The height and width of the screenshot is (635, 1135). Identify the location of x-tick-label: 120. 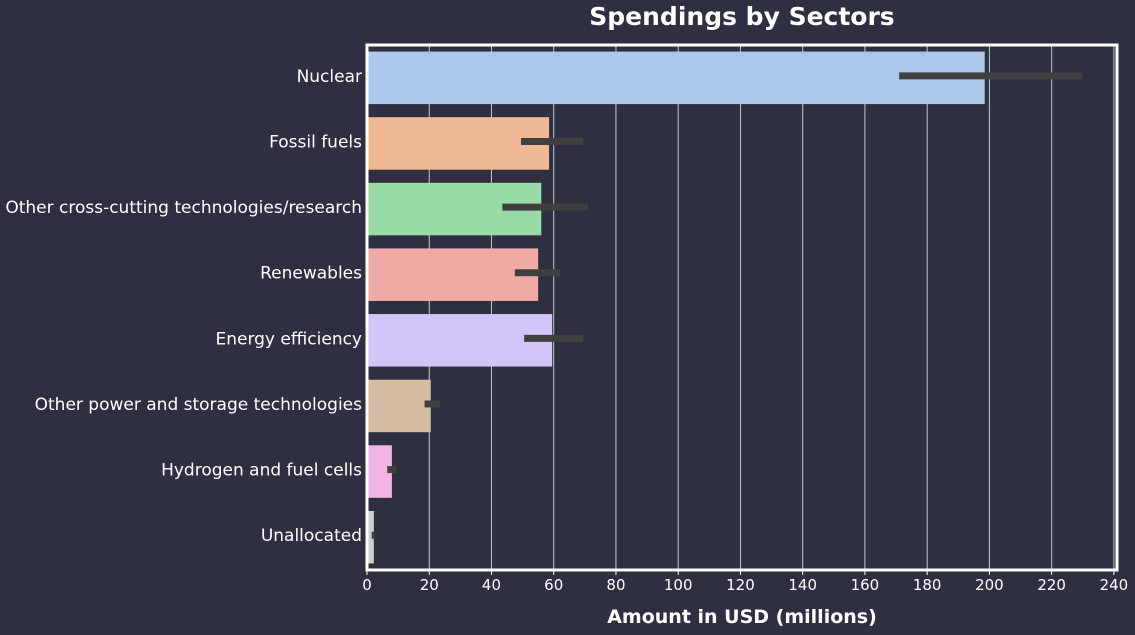
(740, 585).